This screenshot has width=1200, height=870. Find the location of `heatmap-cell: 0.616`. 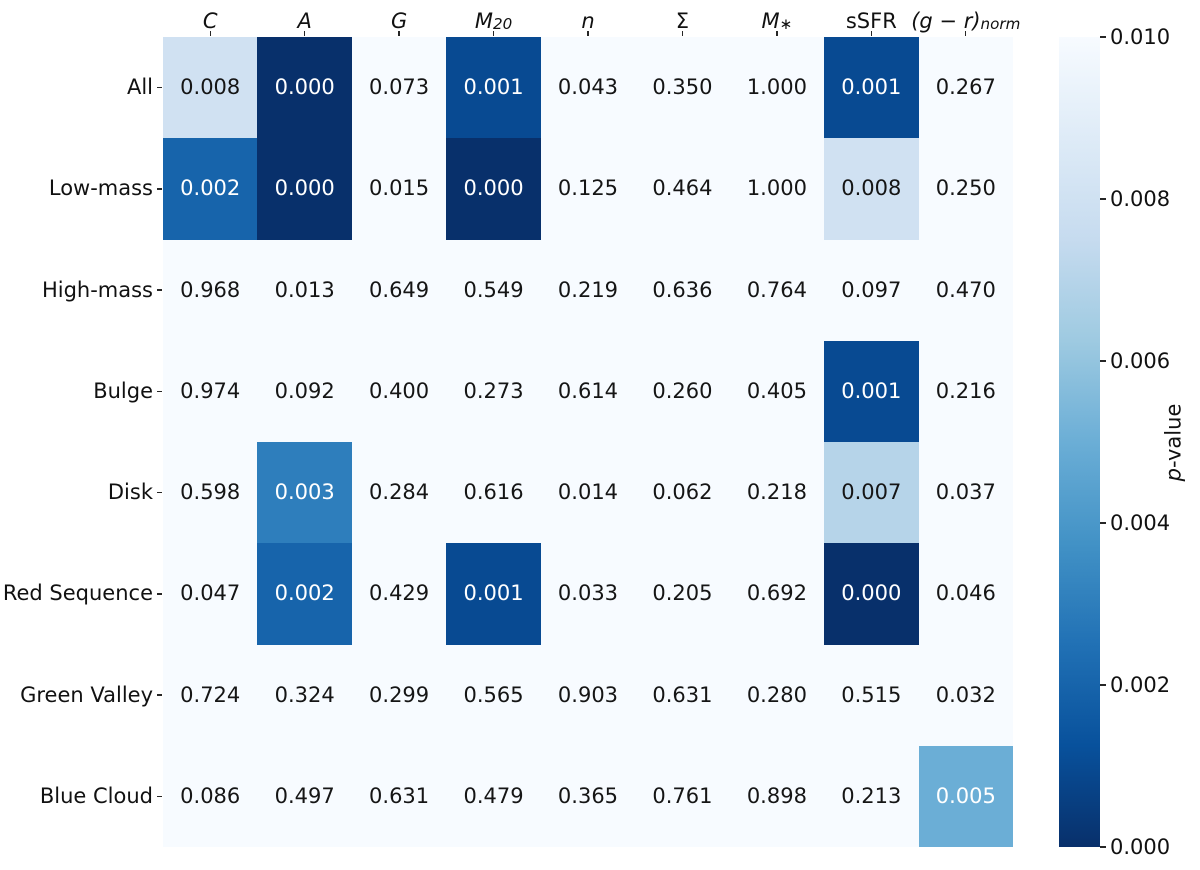

heatmap-cell: 0.616 is located at coordinates (493, 492).